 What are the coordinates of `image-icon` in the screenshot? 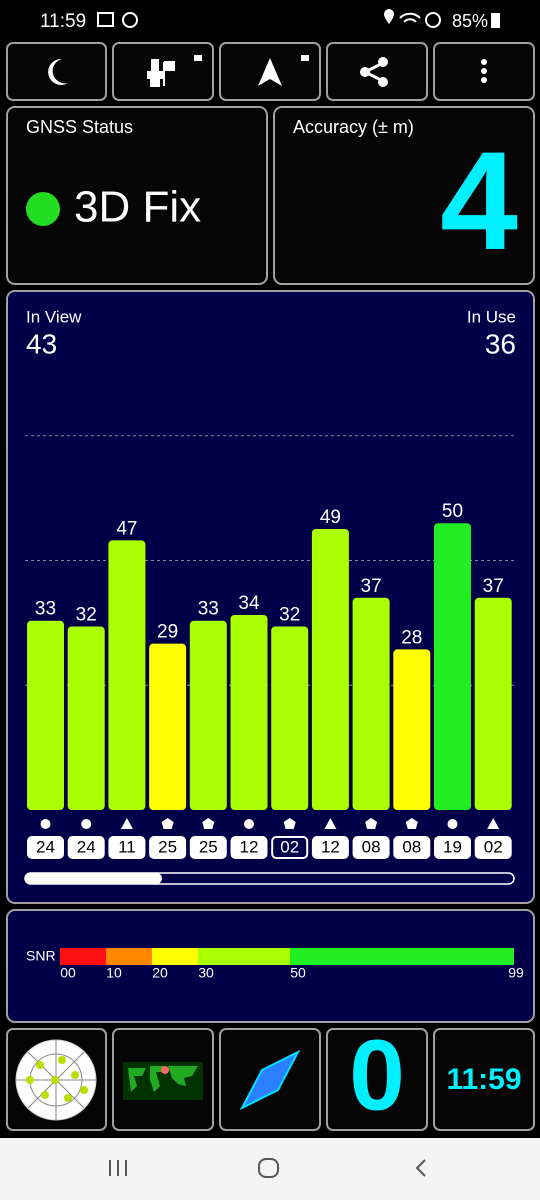 It's located at (105, 19).